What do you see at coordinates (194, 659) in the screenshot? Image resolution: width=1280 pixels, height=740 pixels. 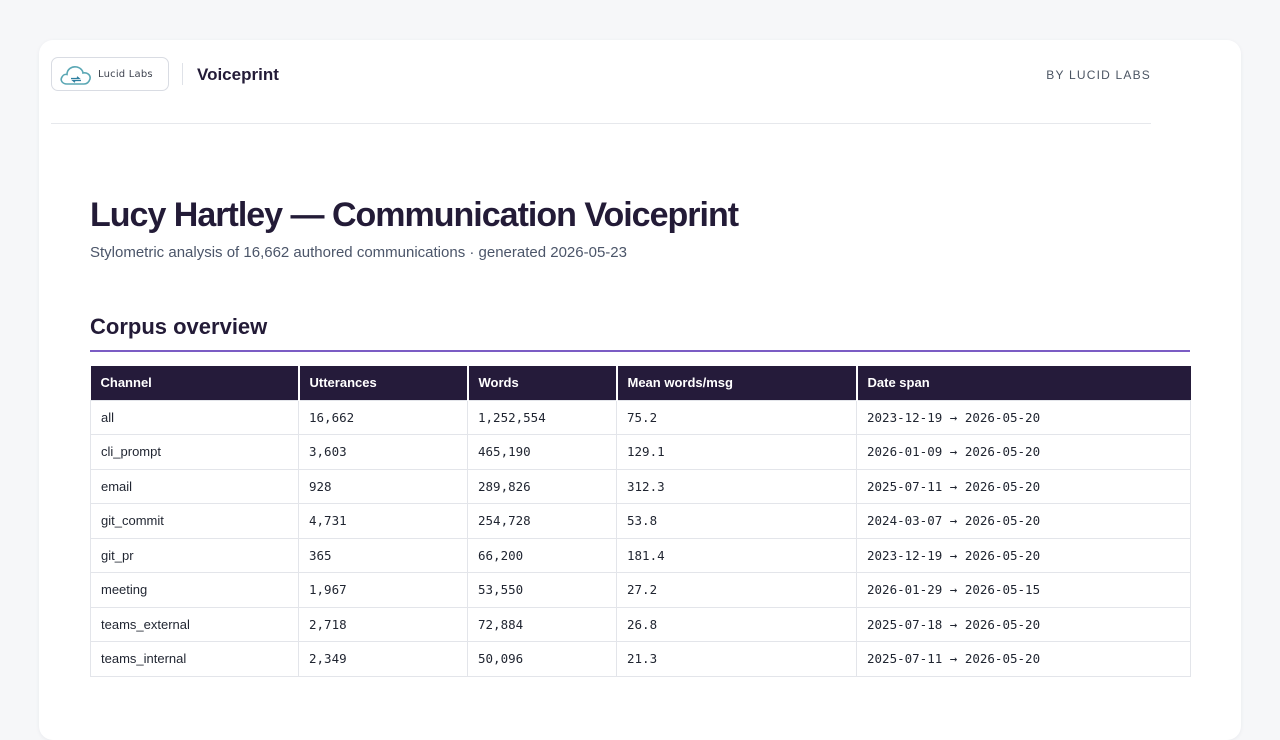 I see `cell-channel: teams_internal` at bounding box center [194, 659].